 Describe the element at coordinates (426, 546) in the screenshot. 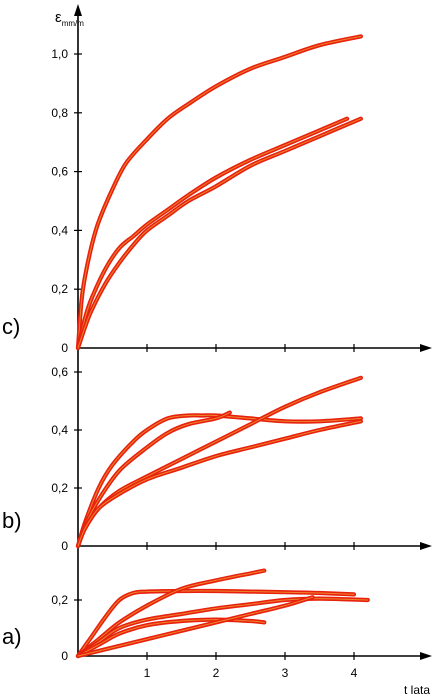

I see `x-axis-arrow-panel-b` at that location.